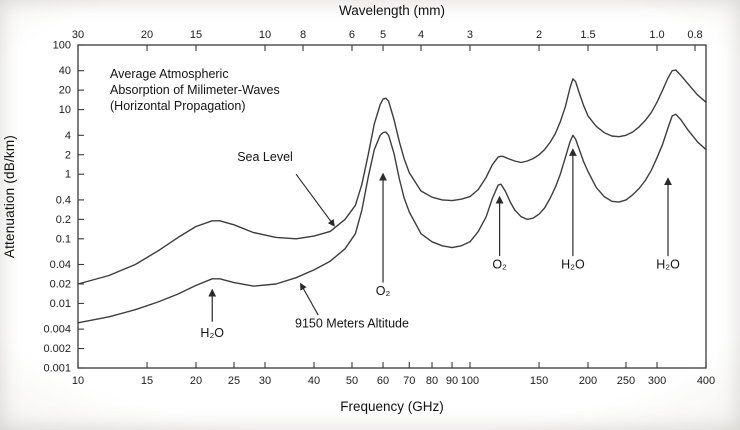 Image resolution: width=740 pixels, height=430 pixels. What do you see at coordinates (432, 381) in the screenshot?
I see `x-tick-label: 80` at bounding box center [432, 381].